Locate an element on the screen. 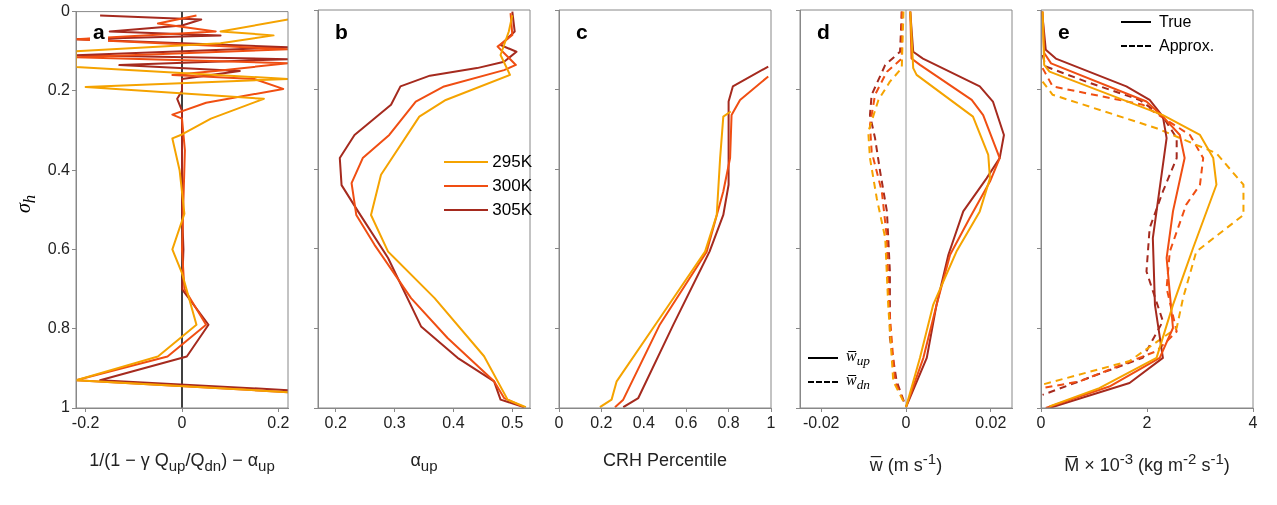 The height and width of the screenshot is (505, 1277). y-tick-label: 0.6 is located at coordinates (59, 248).